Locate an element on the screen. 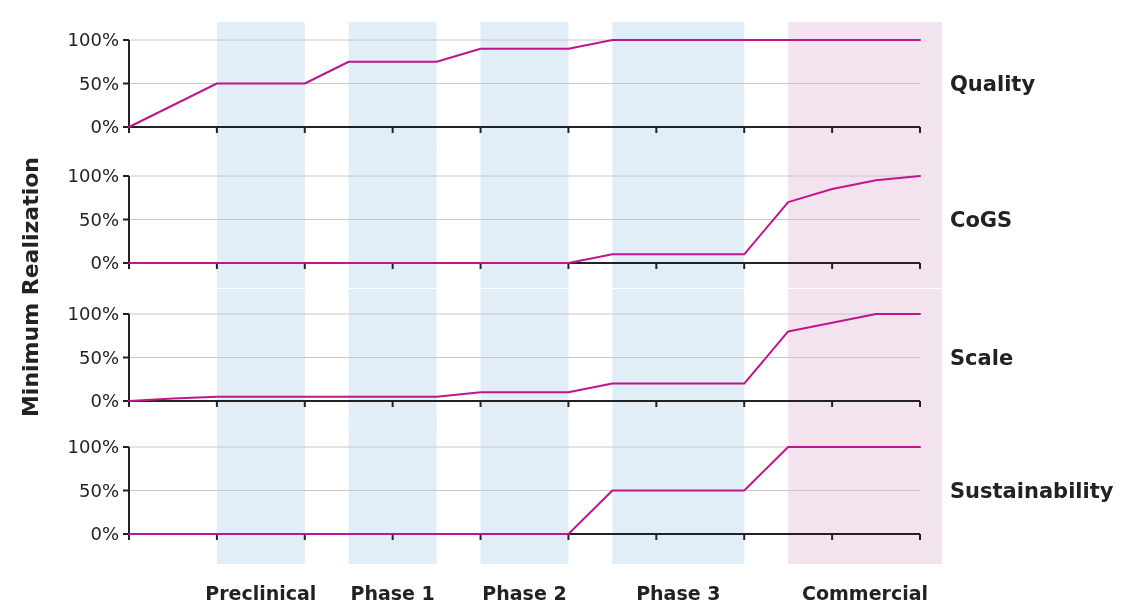 The width and height of the screenshot is (1147, 614). y-axis-title: Minimum Realization is located at coordinates (30, 287).